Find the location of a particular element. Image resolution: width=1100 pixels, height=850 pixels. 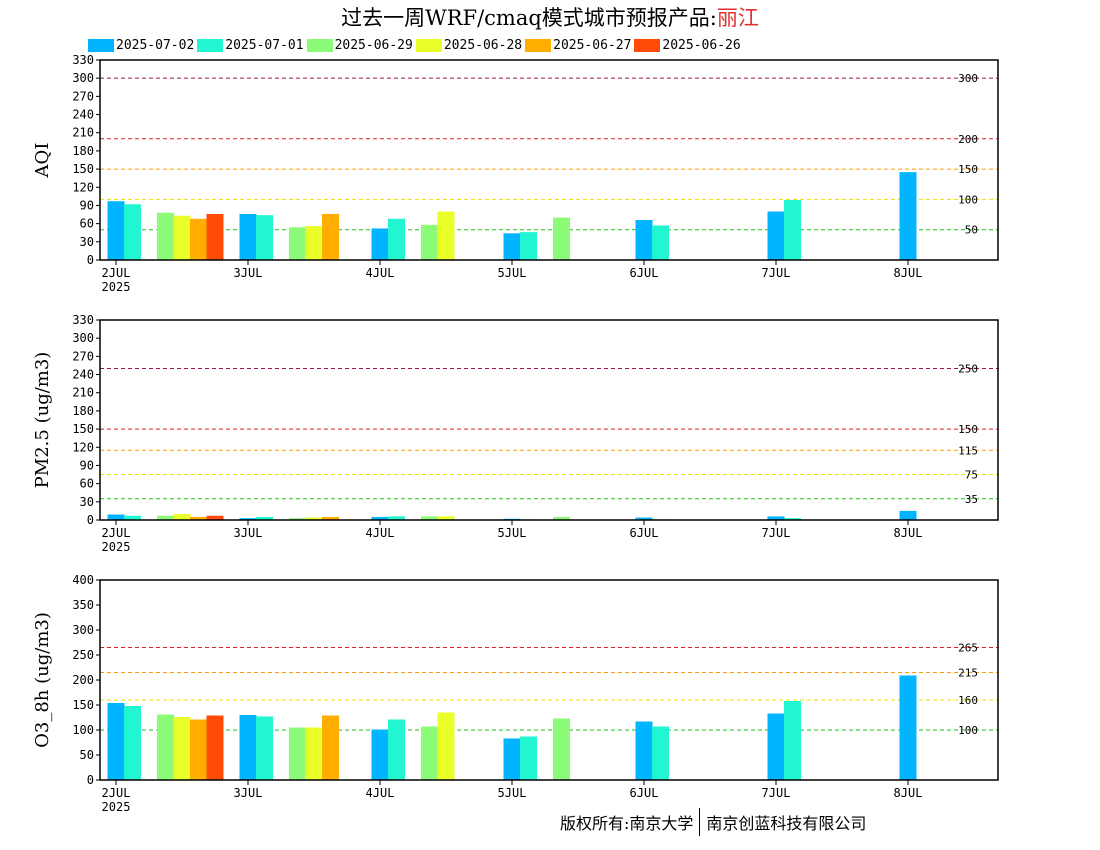

threshold-label: 215 is located at coordinates (968, 673).